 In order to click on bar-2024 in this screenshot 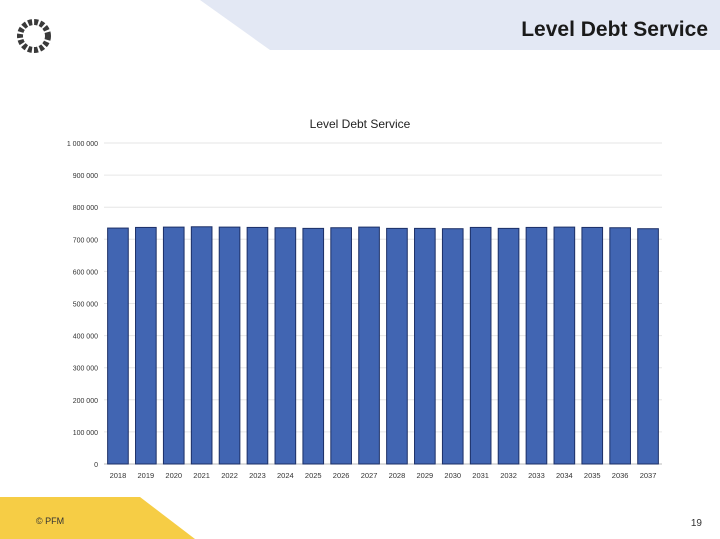, I will do `click(285, 346)`.